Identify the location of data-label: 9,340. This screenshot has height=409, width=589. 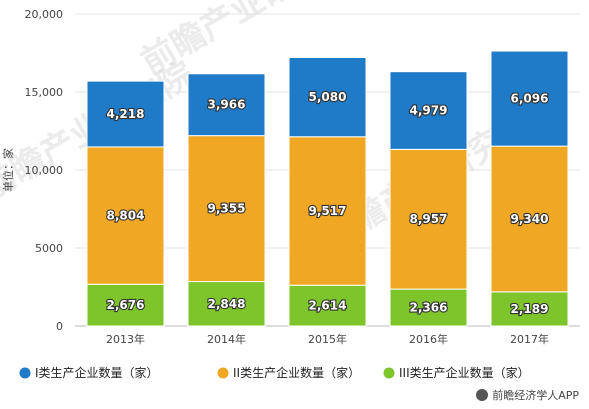
(530, 219).